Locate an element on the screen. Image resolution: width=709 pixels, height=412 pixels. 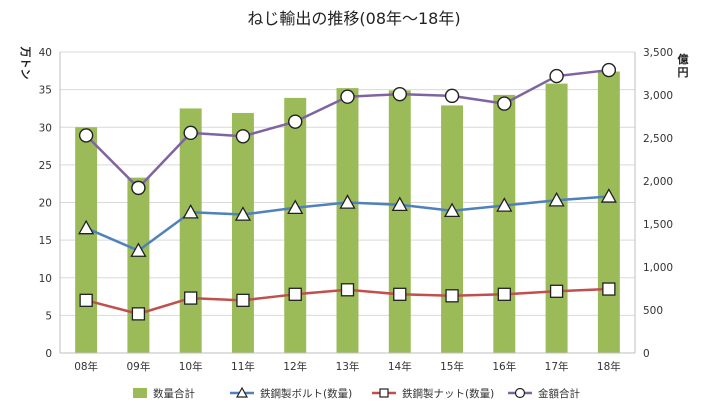
y-right-unit: 億円 is located at coordinates (683, 65).